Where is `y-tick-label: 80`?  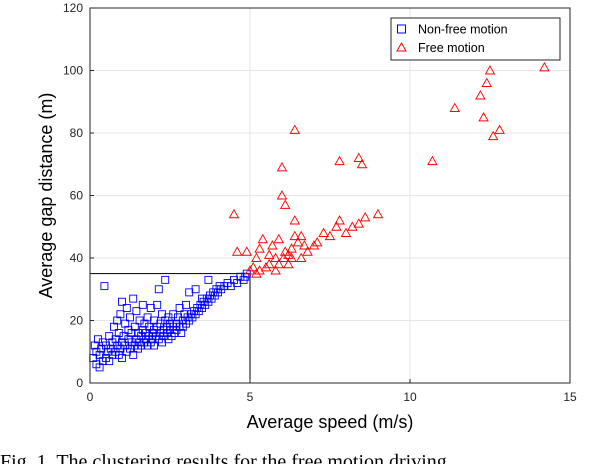
y-tick-label: 80 is located at coordinates (77, 133).